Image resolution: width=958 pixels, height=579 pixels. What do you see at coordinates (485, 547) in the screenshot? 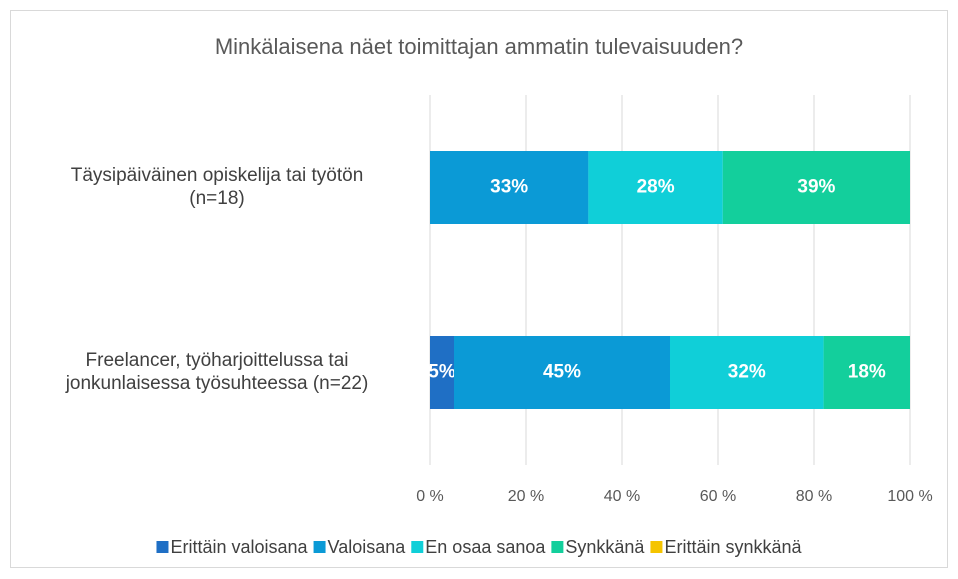
I see `legend-label: En osaa sanoa` at bounding box center [485, 547].